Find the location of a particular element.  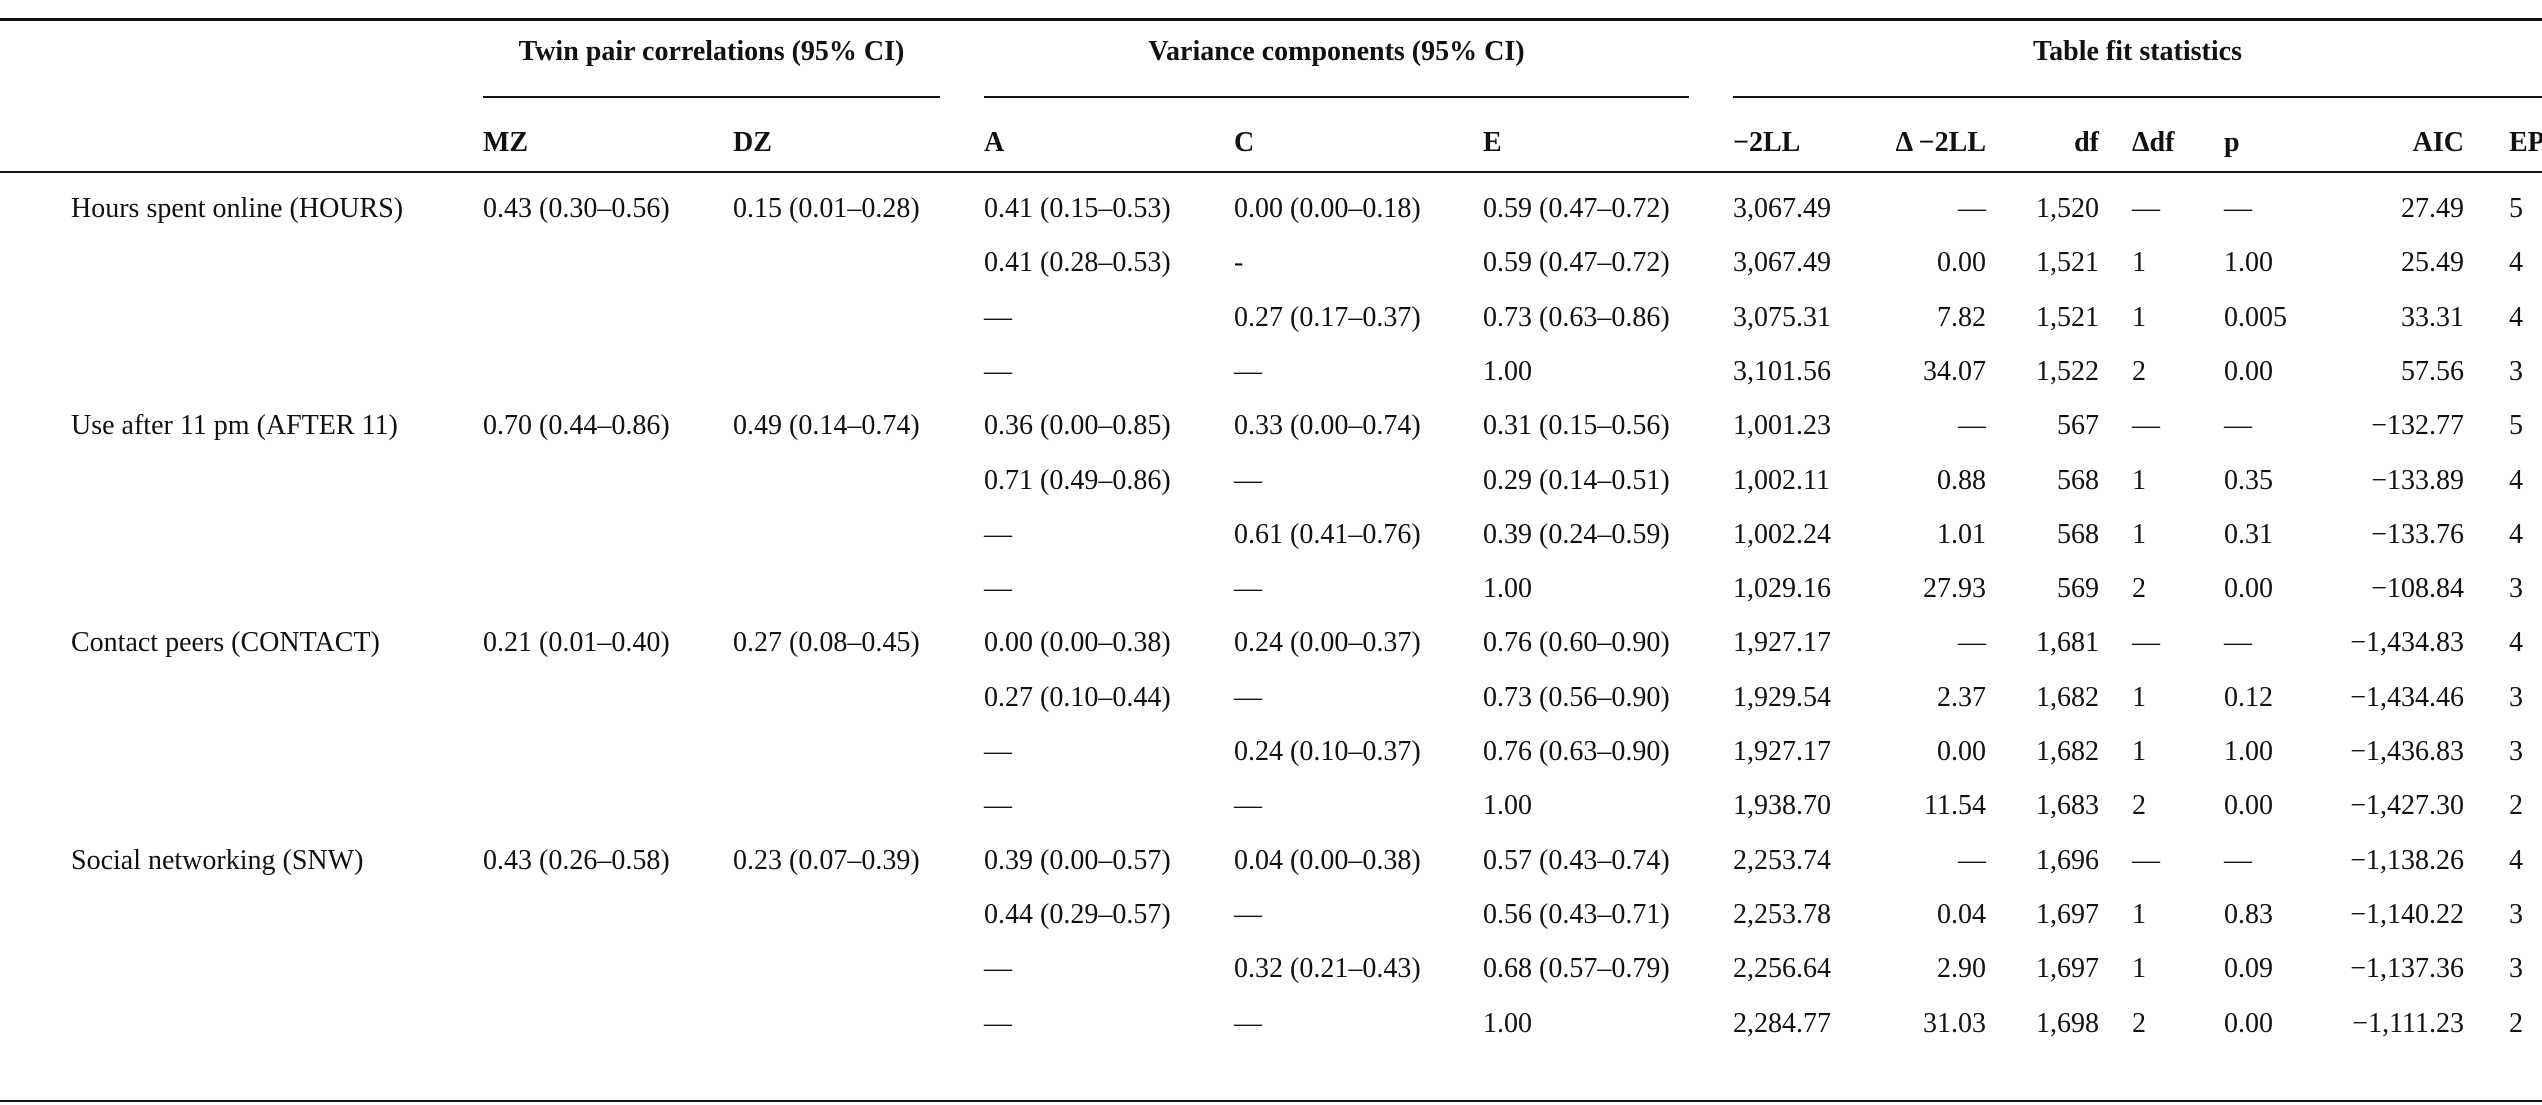

mz-cell: 0.43 (0.26–0.58) is located at coordinates (576, 860).